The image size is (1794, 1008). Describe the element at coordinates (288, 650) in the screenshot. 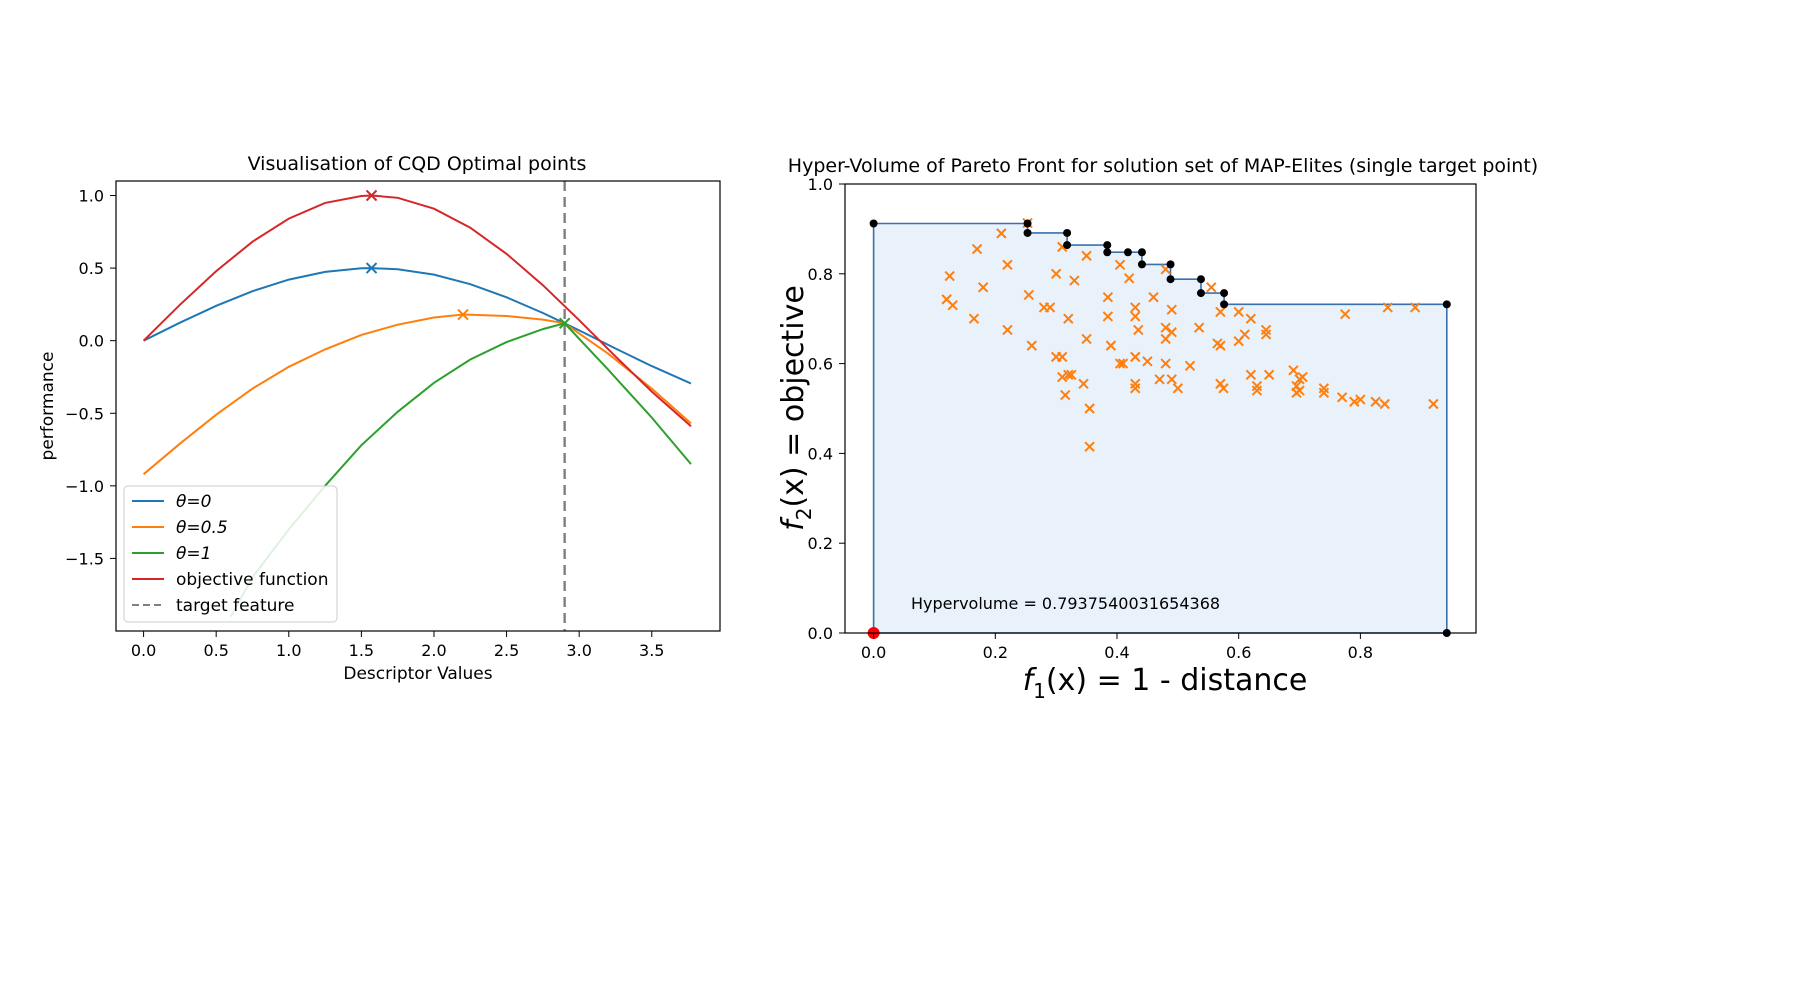

I see `x-tick-label: 1.0` at that location.